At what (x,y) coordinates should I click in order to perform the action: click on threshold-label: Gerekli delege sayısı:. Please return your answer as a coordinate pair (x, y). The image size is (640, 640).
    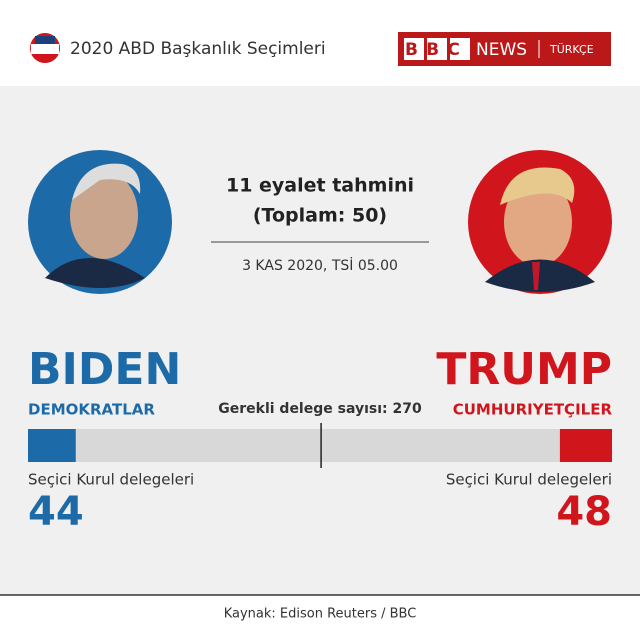
    Looking at the image, I should click on (302, 409).